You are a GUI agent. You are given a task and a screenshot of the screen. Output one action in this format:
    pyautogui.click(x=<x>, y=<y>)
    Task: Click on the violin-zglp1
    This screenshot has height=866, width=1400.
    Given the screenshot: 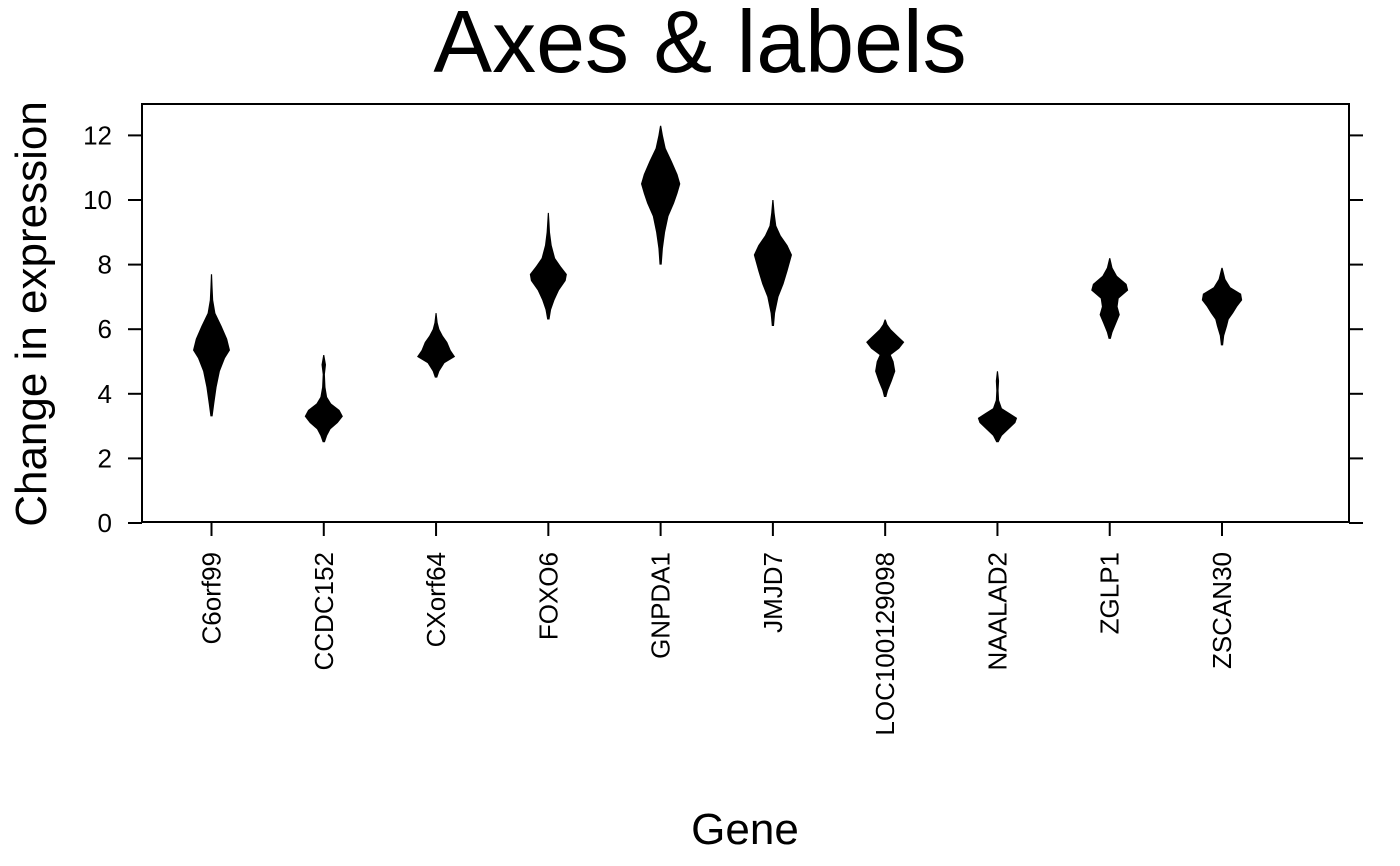 What is the action you would take?
    pyautogui.click(x=1110, y=298)
    